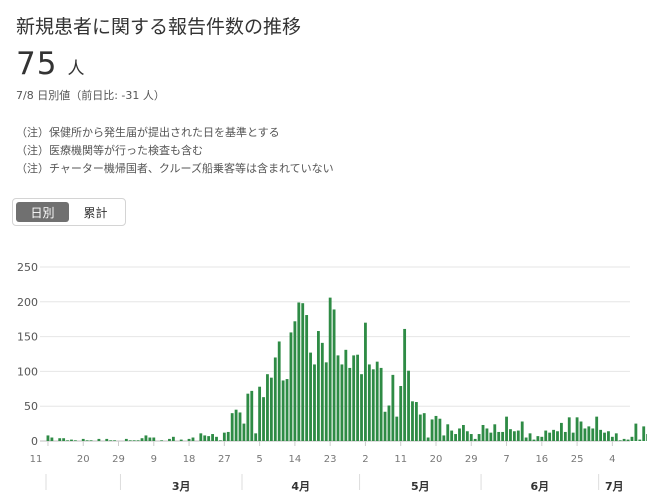  I want to click on y-tick-label: 50, so click(31, 406).